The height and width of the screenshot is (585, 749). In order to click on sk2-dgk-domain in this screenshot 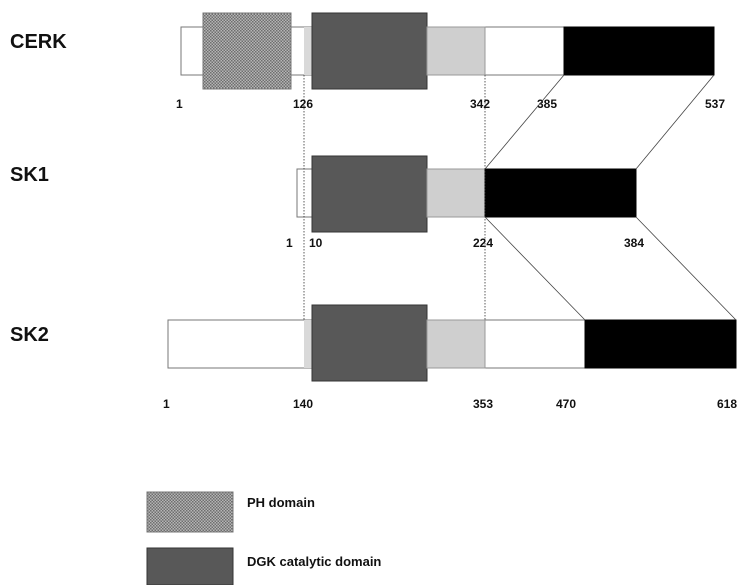, I will do `click(369, 343)`.